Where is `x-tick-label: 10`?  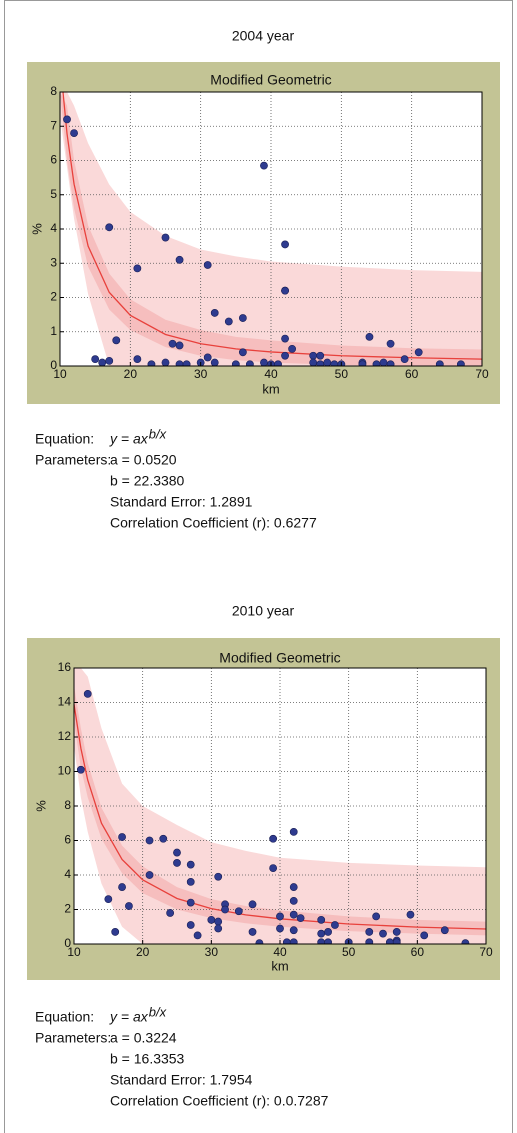
x-tick-label: 10 is located at coordinates (74, 952).